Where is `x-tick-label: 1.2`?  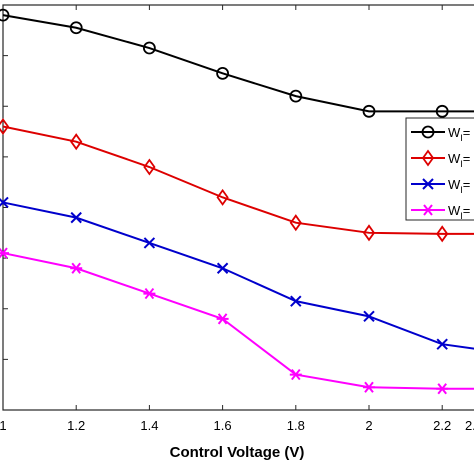
x-tick-label: 1.2 is located at coordinates (76, 425).